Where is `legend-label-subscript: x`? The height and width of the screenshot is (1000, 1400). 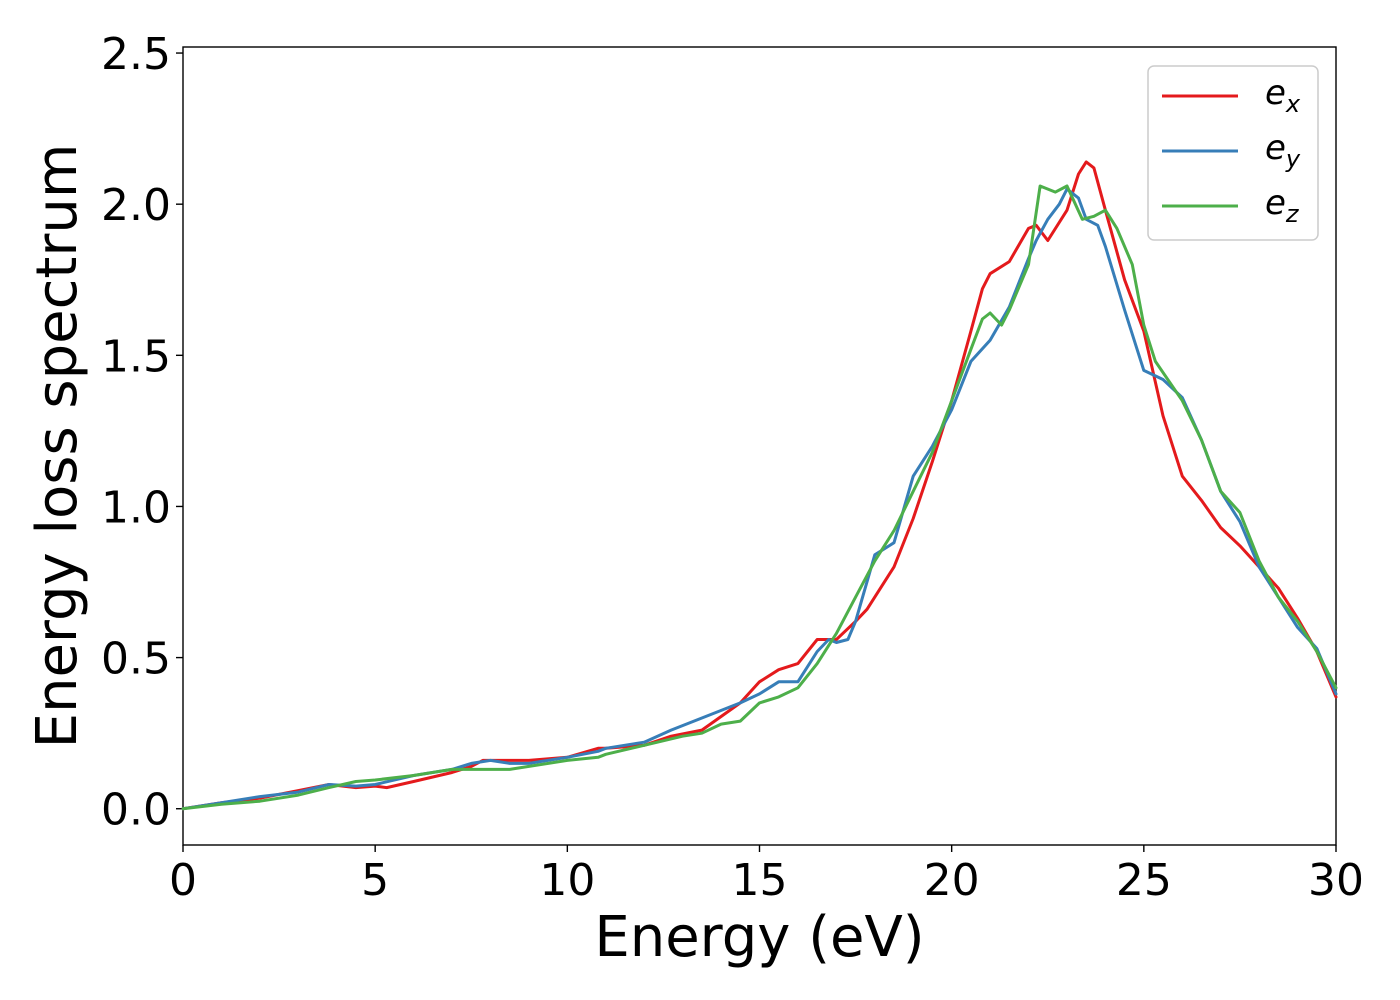 legend-label-subscript: x is located at coordinates (1293, 104).